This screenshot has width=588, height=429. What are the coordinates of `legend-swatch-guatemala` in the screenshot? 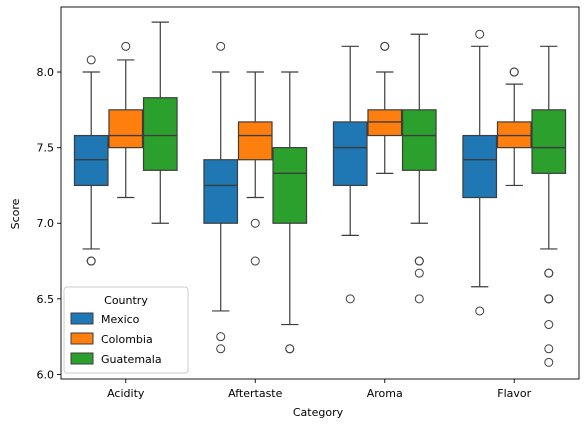 It's located at (82, 358).